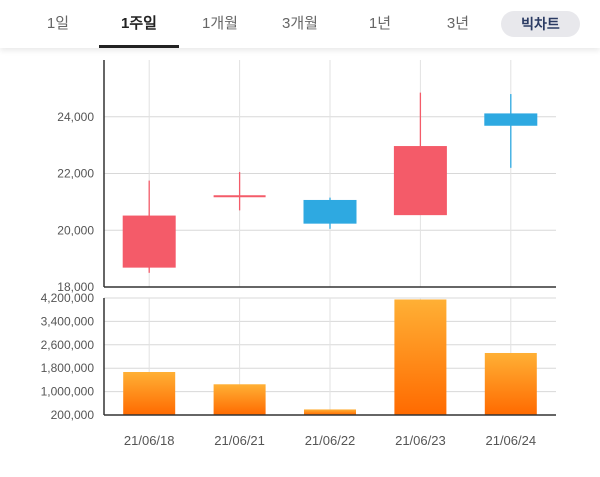 The height and width of the screenshot is (477, 600). I want to click on price-tick-label: 20,000, so click(75, 230).